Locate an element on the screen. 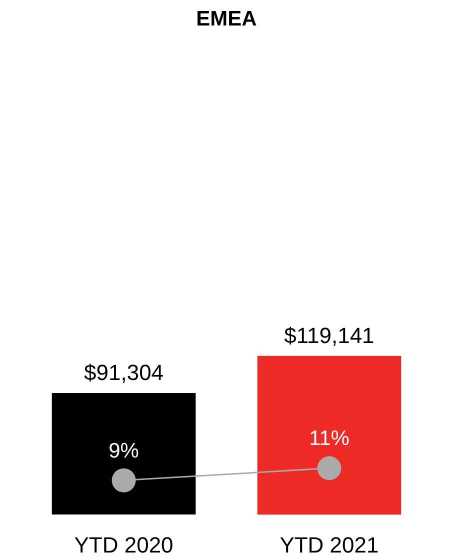 The image size is (452, 560). data-label: $91,304 is located at coordinates (124, 372).